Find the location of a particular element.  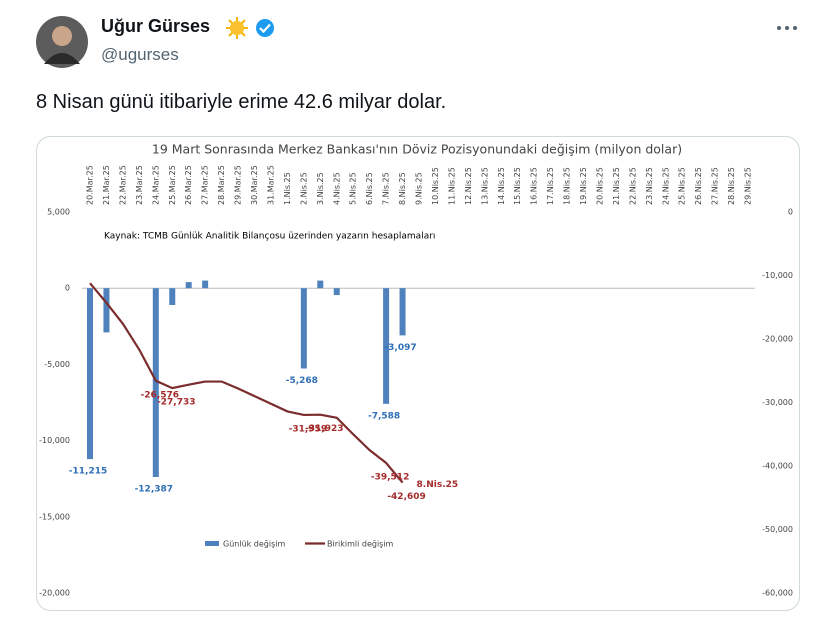

y-tick-label: 0 is located at coordinates (67, 288).